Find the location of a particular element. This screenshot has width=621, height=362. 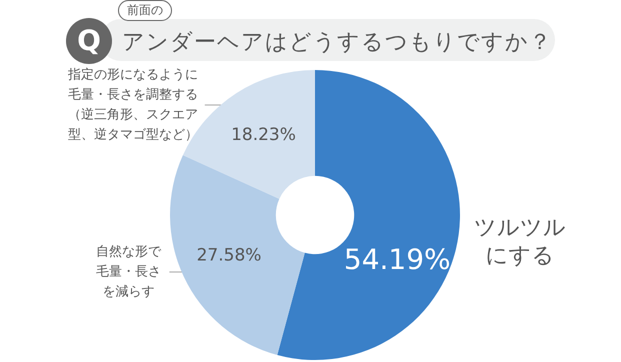

slice-label: 指定の形になるように毛量・長さを調整する（逆三角形、スクエア型、逆タマゴ型など） is located at coordinates (132, 105).